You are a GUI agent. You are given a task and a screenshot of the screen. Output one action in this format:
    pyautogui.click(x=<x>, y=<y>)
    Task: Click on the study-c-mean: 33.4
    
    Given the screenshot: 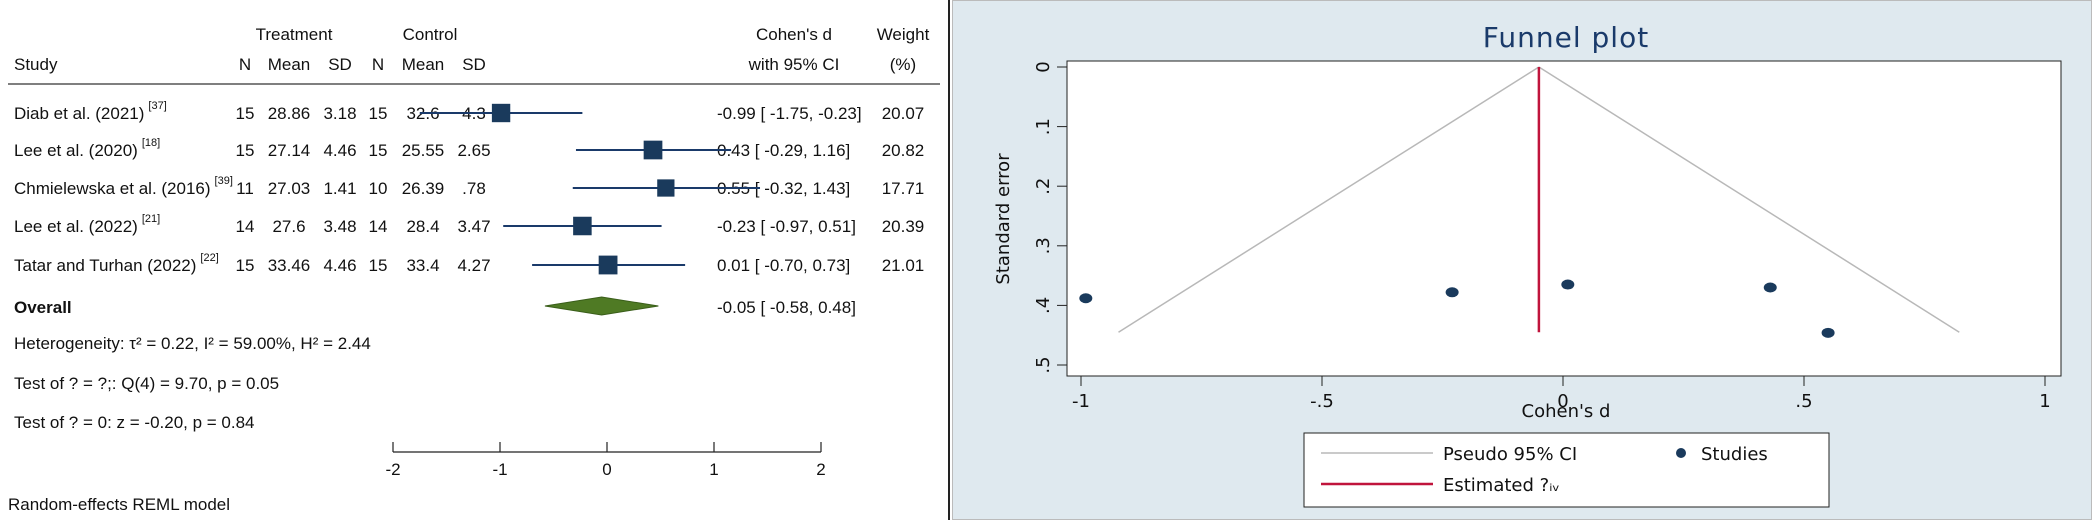 What is the action you would take?
    pyautogui.click(x=422, y=265)
    